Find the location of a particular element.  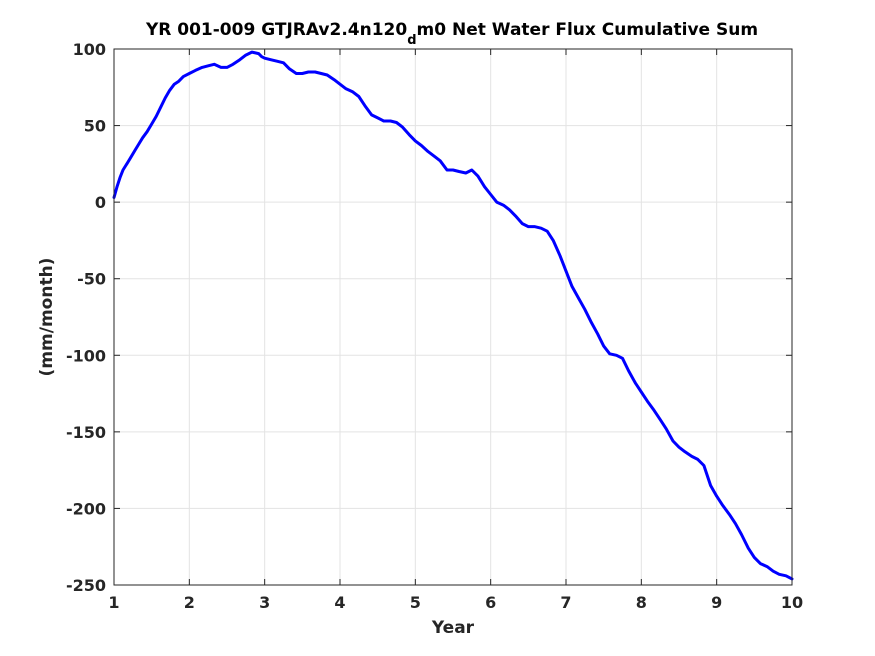

x-tick-label: 10 is located at coordinates (792, 602).